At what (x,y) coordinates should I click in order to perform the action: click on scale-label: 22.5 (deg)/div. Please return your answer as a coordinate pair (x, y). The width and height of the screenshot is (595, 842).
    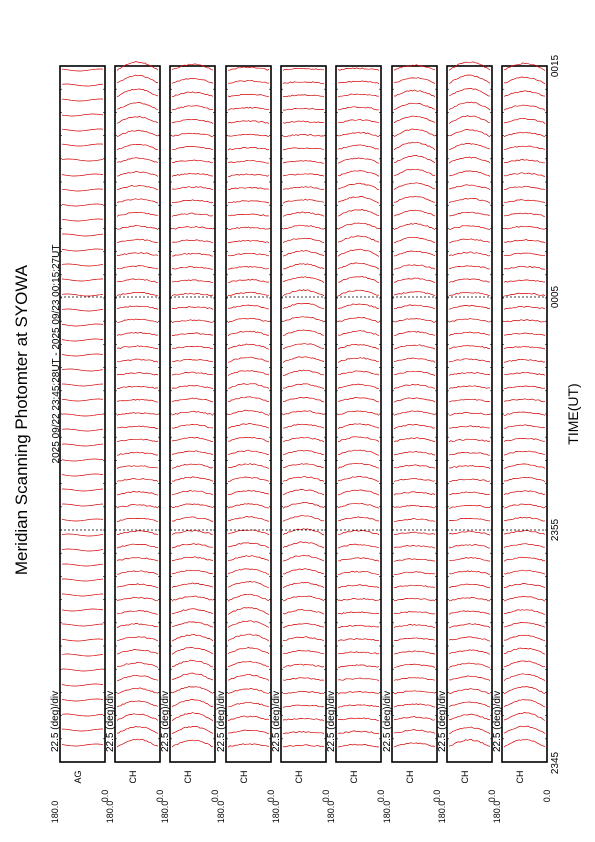
    Looking at the image, I should click on (442, 721).